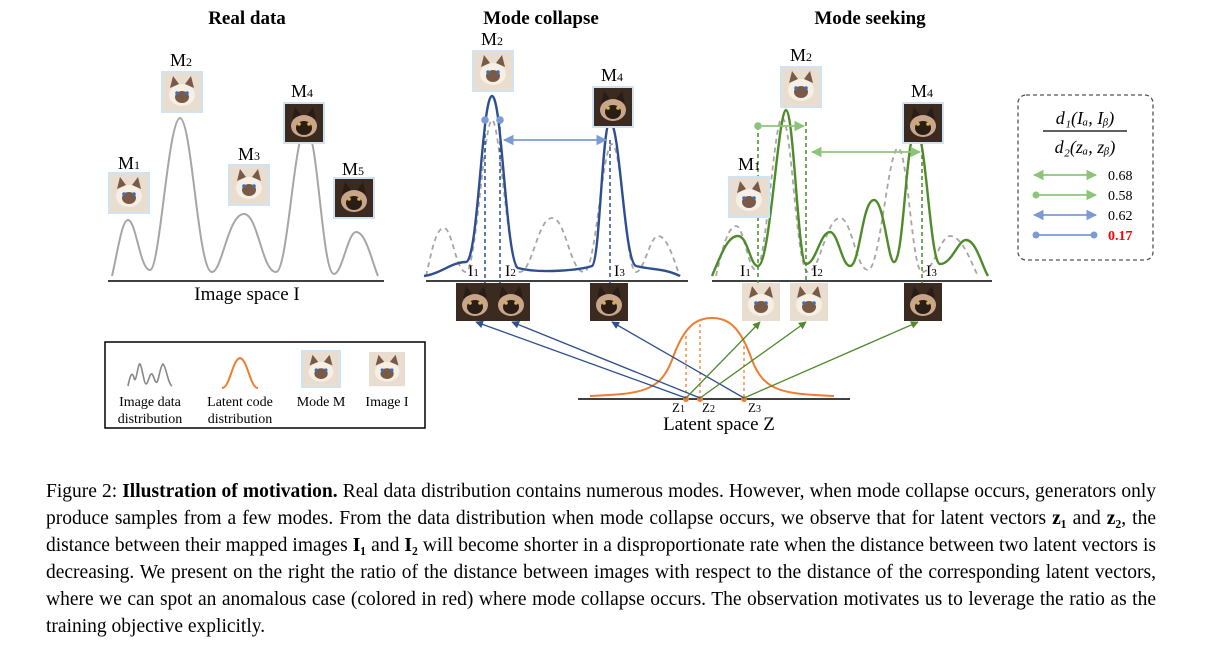 This screenshot has height=660, width=1214. What do you see at coordinates (1094, 235) in the screenshot?
I see `ratio-row4-dot-right` at bounding box center [1094, 235].